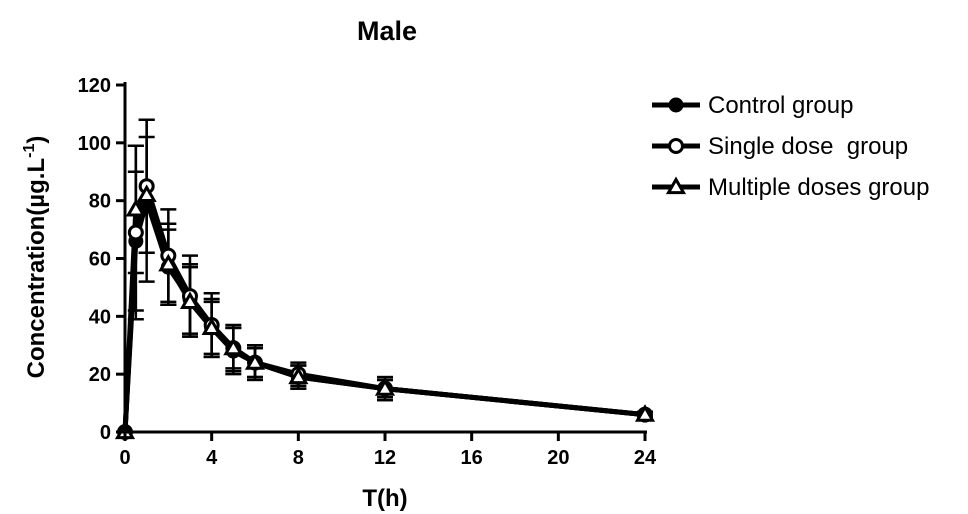 The height and width of the screenshot is (514, 968). What do you see at coordinates (135, 207) in the screenshot?
I see `marker-s2-p1` at bounding box center [135, 207].